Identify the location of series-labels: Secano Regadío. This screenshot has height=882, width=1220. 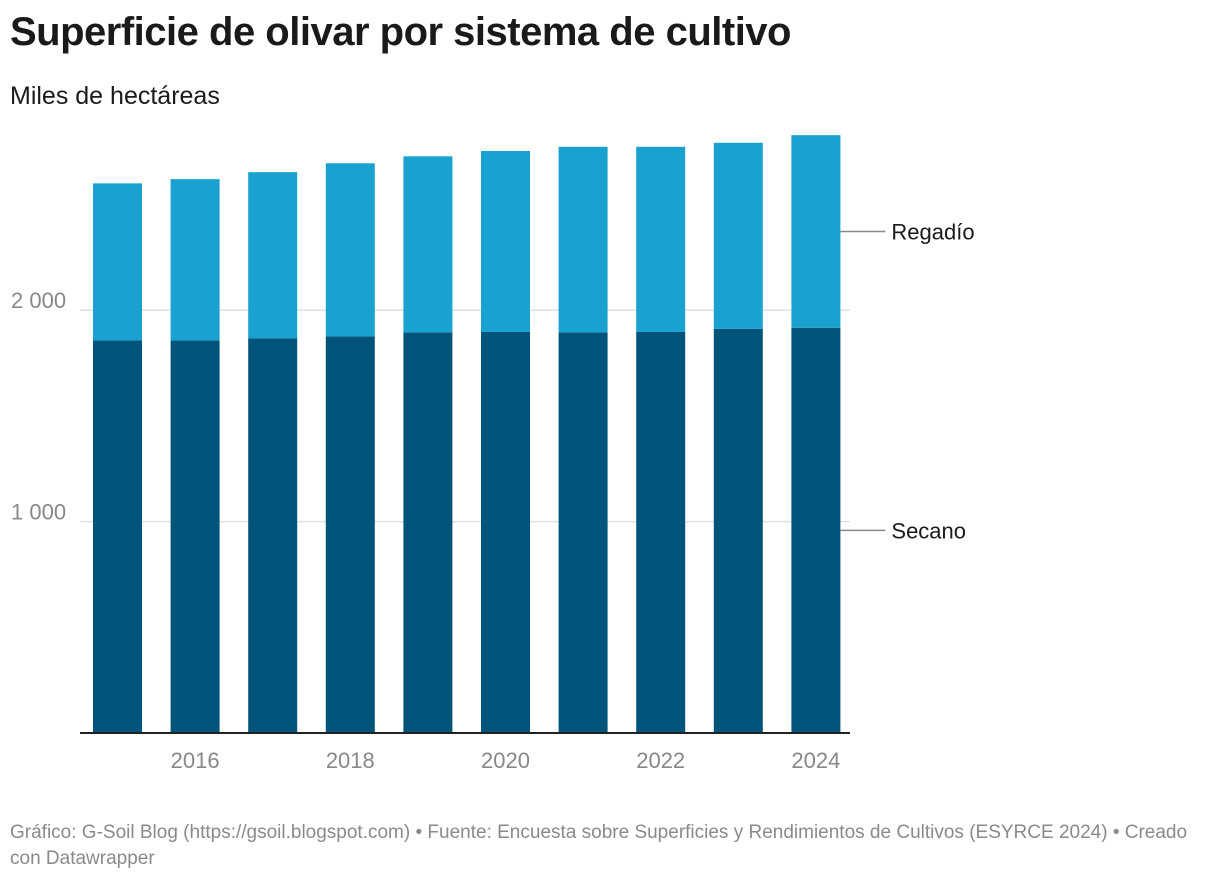
(907, 381).